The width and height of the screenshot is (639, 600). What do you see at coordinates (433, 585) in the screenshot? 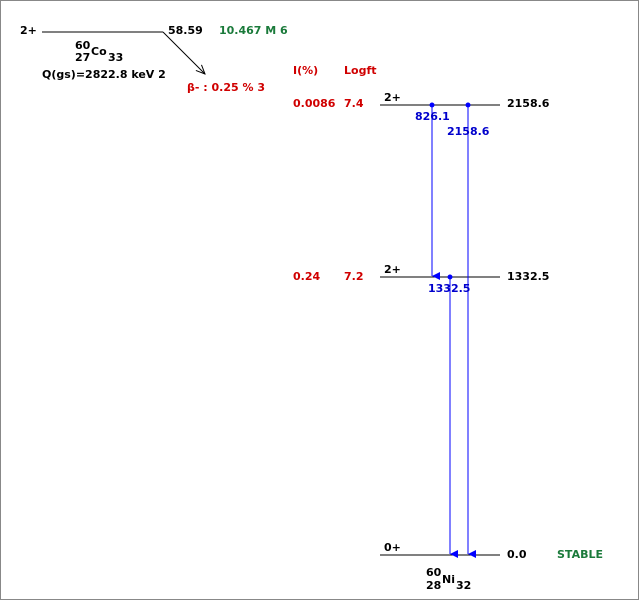
I see `daughter-z: 28` at bounding box center [433, 585].